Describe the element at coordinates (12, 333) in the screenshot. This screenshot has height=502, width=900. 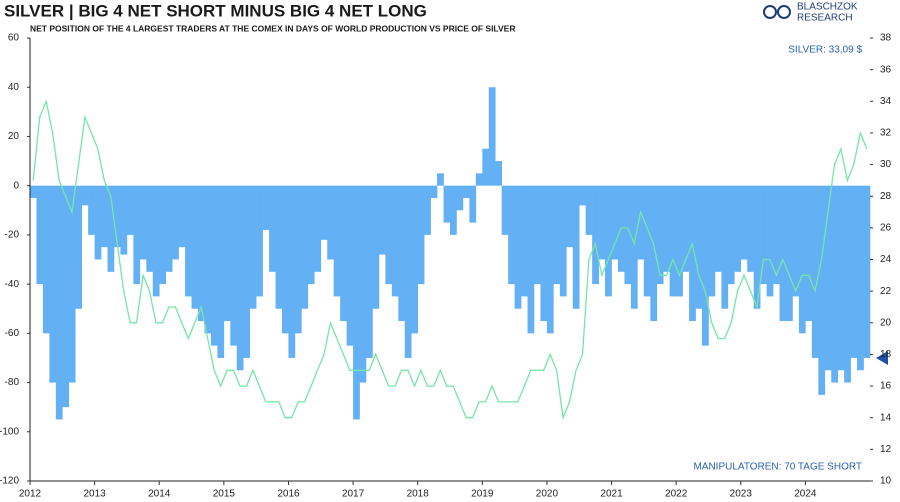
I see `y-tick-label: -60` at that location.